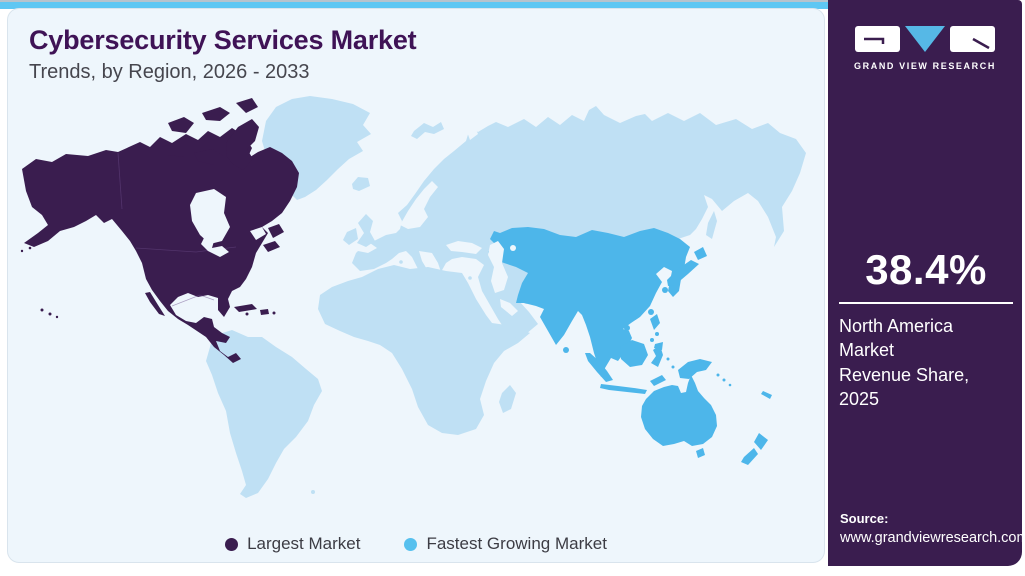  Describe the element at coordinates (472, 132) in the screenshot. I see `white-sea` at that location.